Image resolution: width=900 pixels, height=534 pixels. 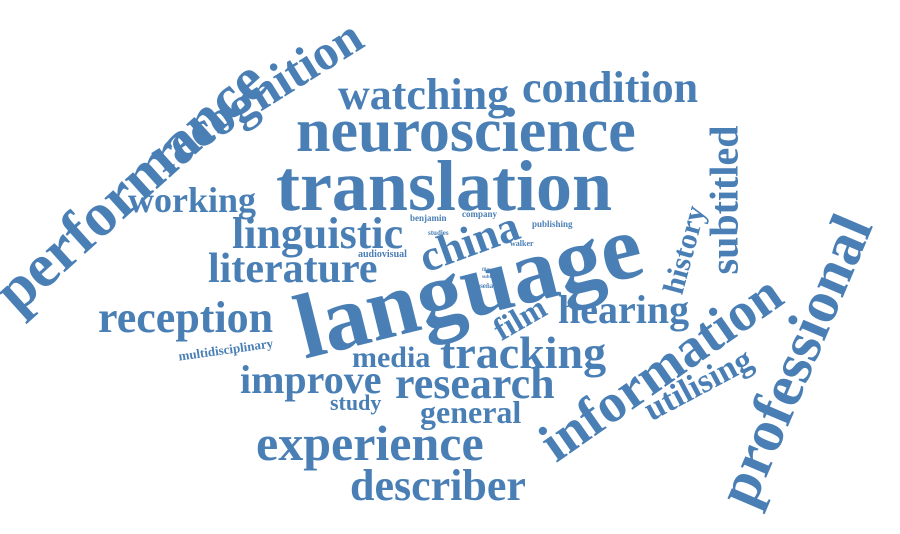 What do you see at coordinates (487, 270) in the screenshot?
I see `word-tiny-a: films` at bounding box center [487, 270].